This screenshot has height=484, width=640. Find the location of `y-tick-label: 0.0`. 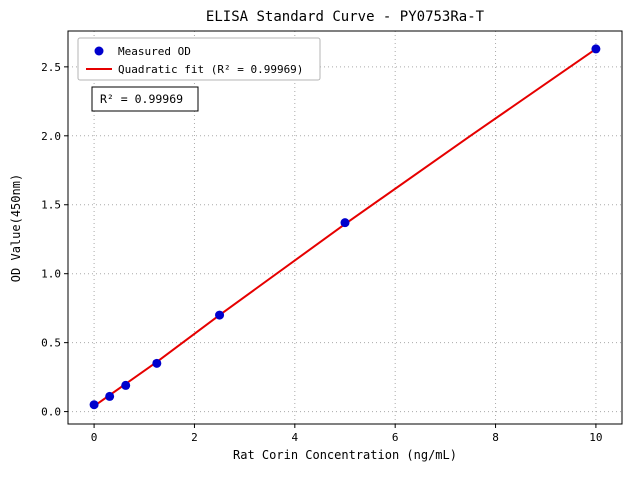

y-tick-label: 0.0 is located at coordinates (51, 412).